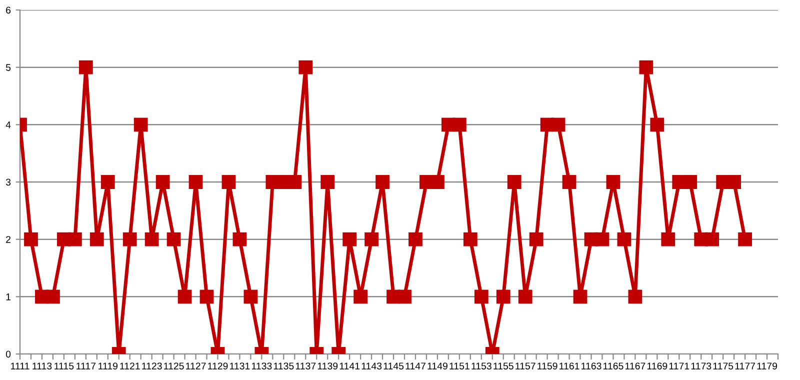 This screenshot has height=380, width=800. What do you see at coordinates (614, 366) in the screenshot?
I see `x-tick-label: 1165` at bounding box center [614, 366].